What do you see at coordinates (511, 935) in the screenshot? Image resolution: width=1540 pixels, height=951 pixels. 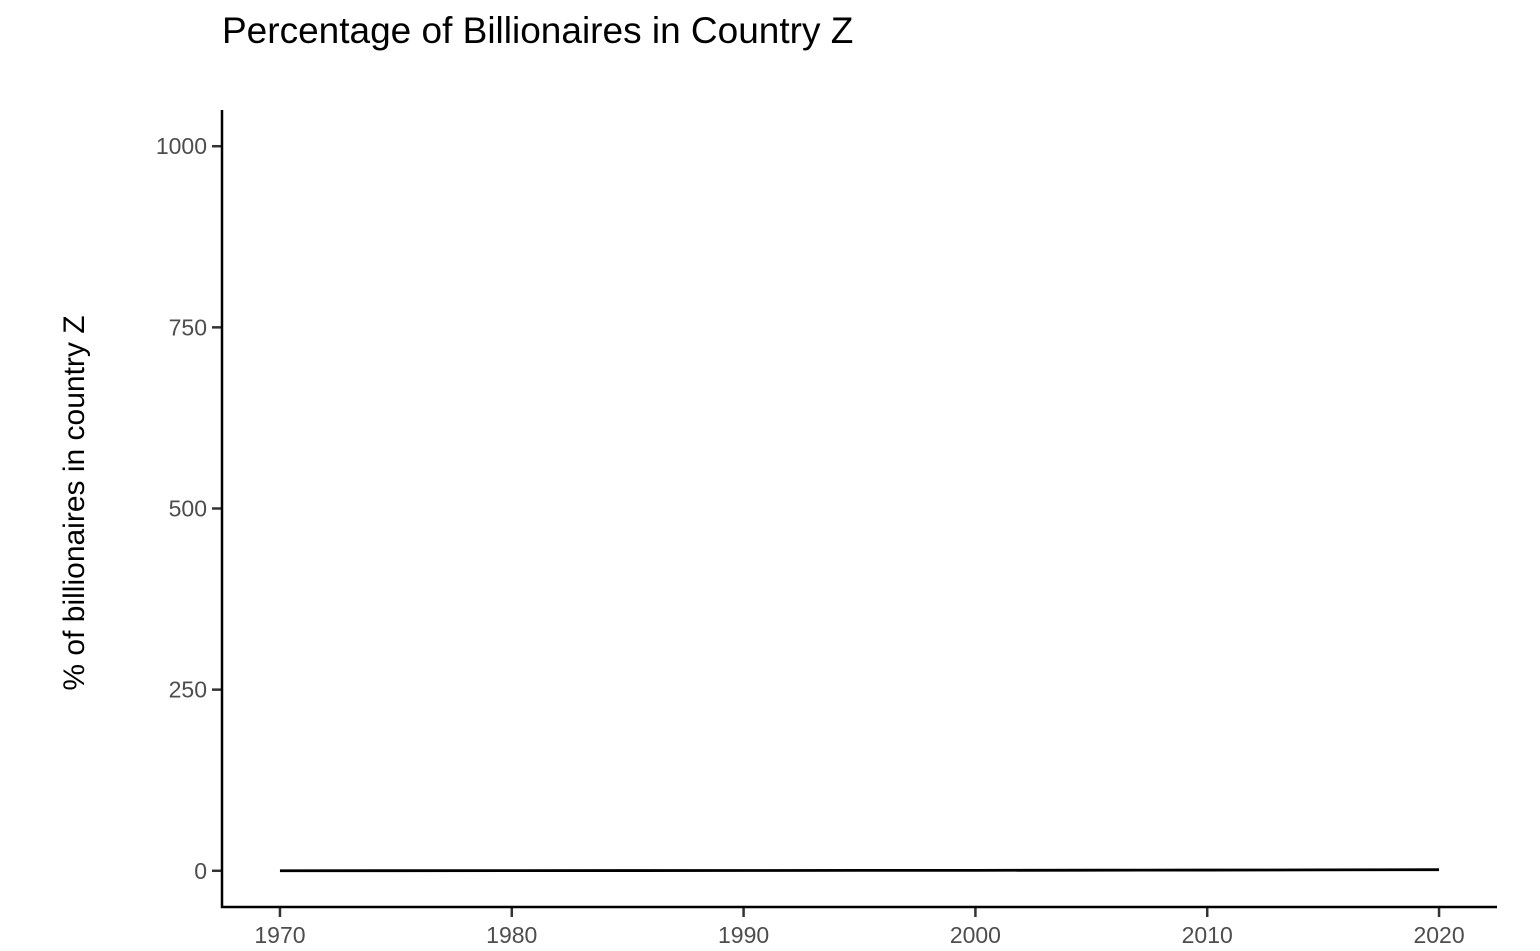 I see `x-tick-label: 1980` at bounding box center [511, 935].